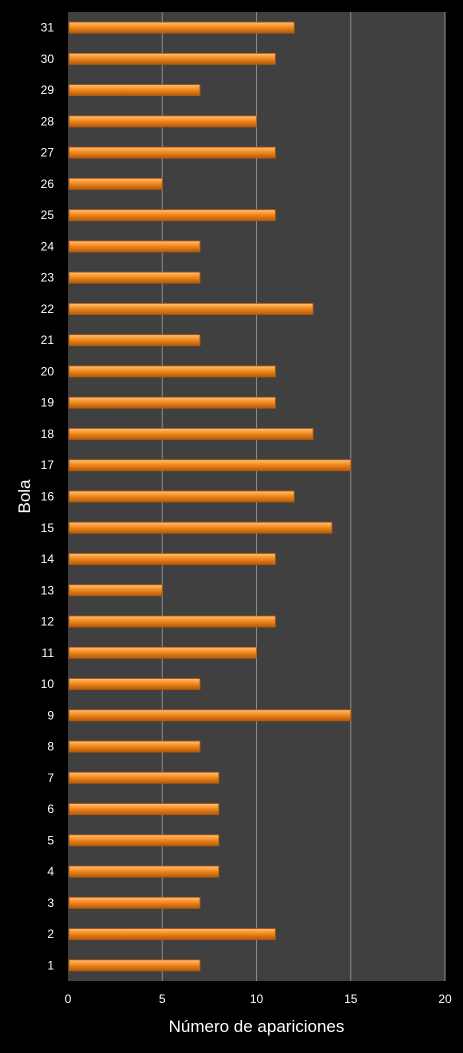  I want to click on y-tick-label-17: 17, so click(48, 465).